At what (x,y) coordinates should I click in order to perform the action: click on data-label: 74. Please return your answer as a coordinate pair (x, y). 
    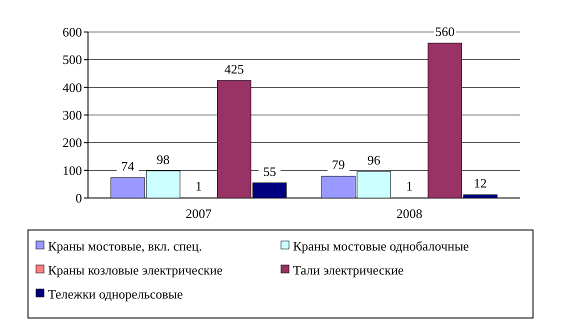
    Looking at the image, I should click on (128, 166).